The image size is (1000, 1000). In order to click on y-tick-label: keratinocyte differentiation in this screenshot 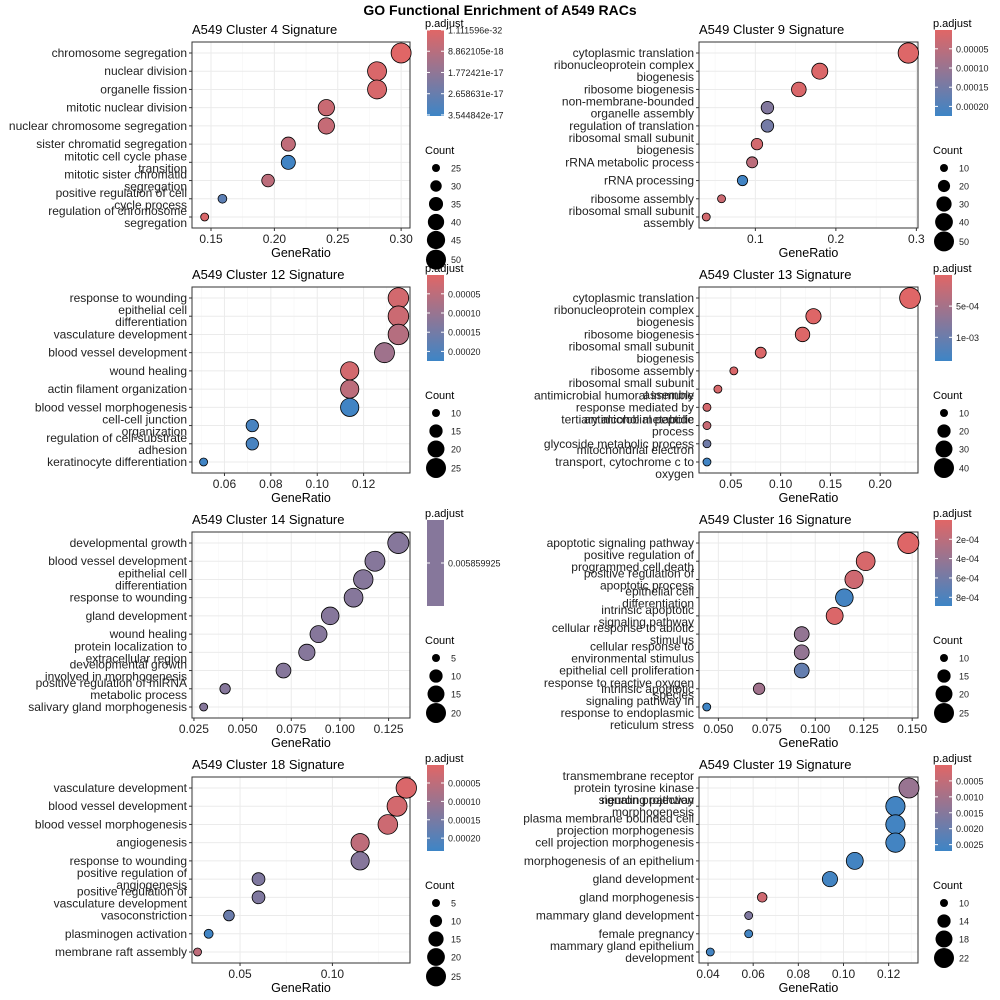, I will do `click(117, 462)`.